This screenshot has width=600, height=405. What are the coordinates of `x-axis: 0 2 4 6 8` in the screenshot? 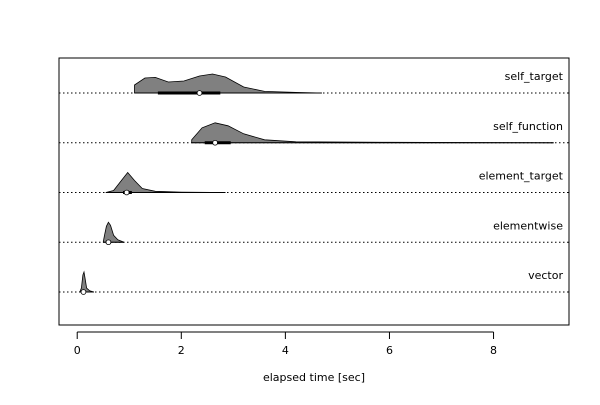 It's located at (285, 344).